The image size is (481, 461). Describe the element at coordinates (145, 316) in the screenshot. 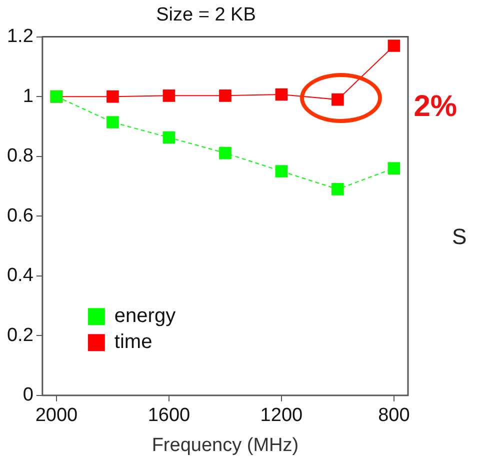

I see `legend-label: energy` at that location.